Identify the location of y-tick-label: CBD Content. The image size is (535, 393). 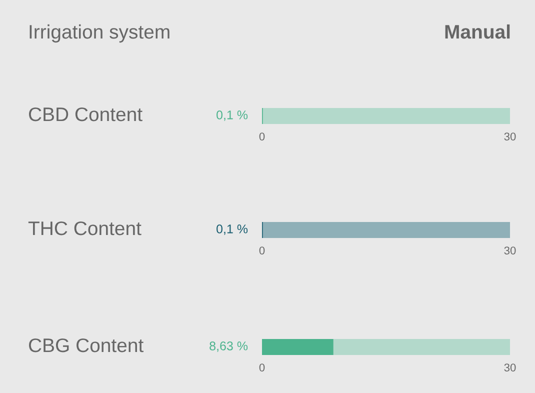
(85, 114).